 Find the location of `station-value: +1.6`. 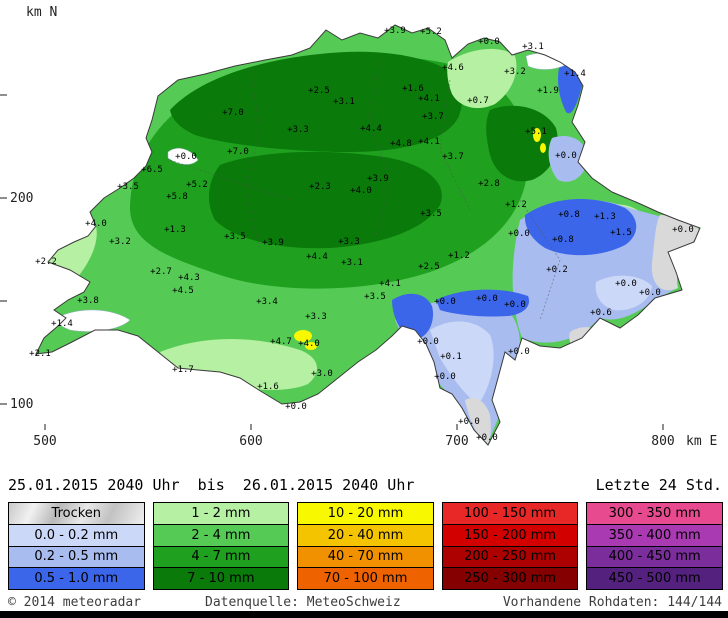

station-value: +1.6 is located at coordinates (268, 387).